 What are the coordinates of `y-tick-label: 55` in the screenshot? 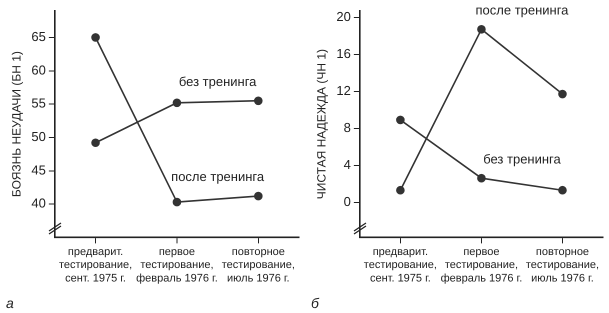 It's located at (38, 103).